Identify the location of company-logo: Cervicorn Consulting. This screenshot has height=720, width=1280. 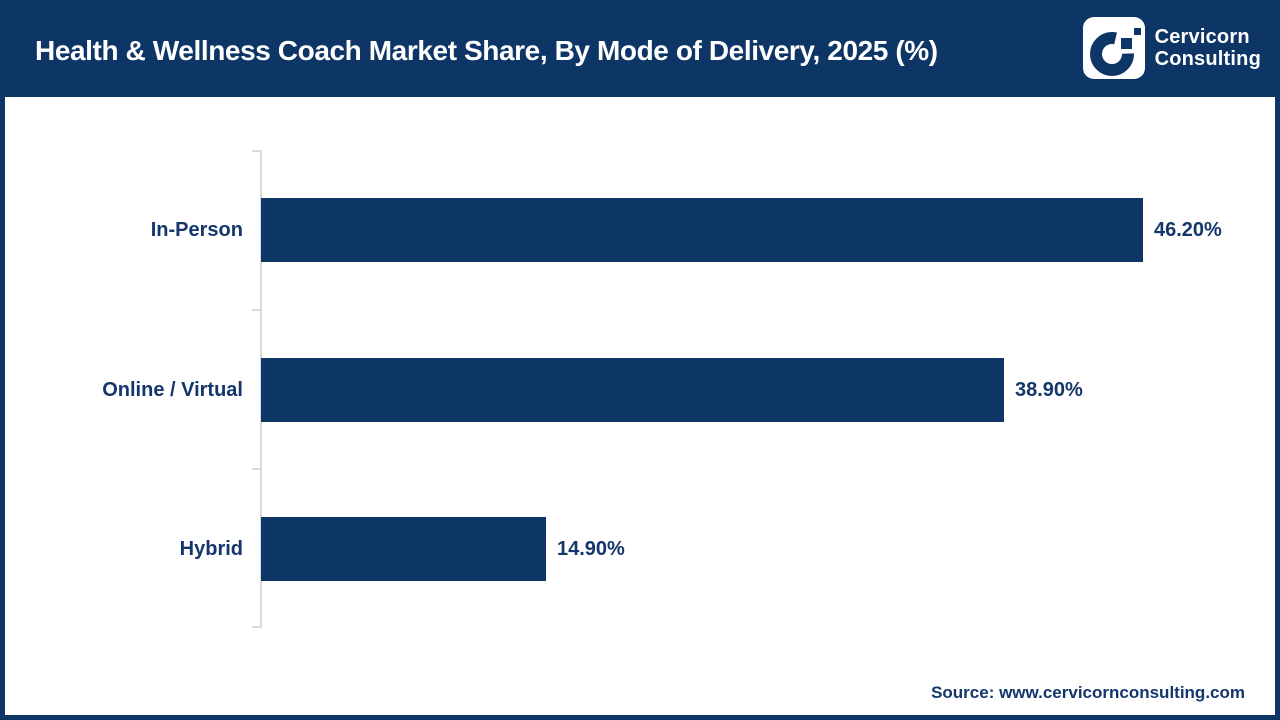
(1171, 48).